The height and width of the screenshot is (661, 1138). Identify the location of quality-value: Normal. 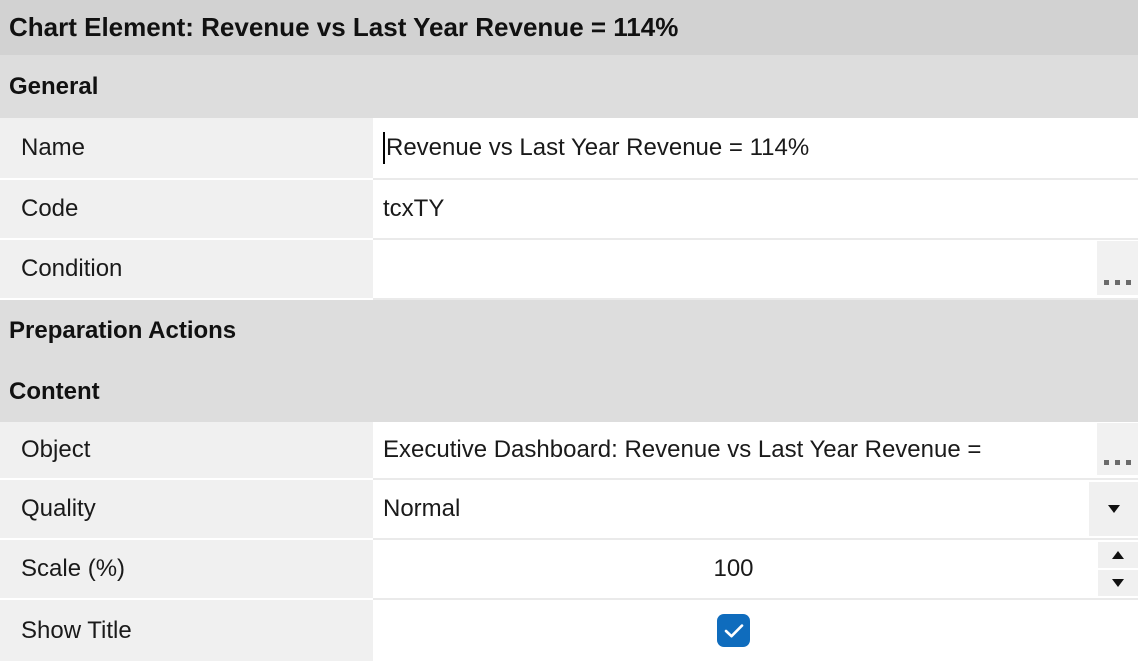
(422, 508).